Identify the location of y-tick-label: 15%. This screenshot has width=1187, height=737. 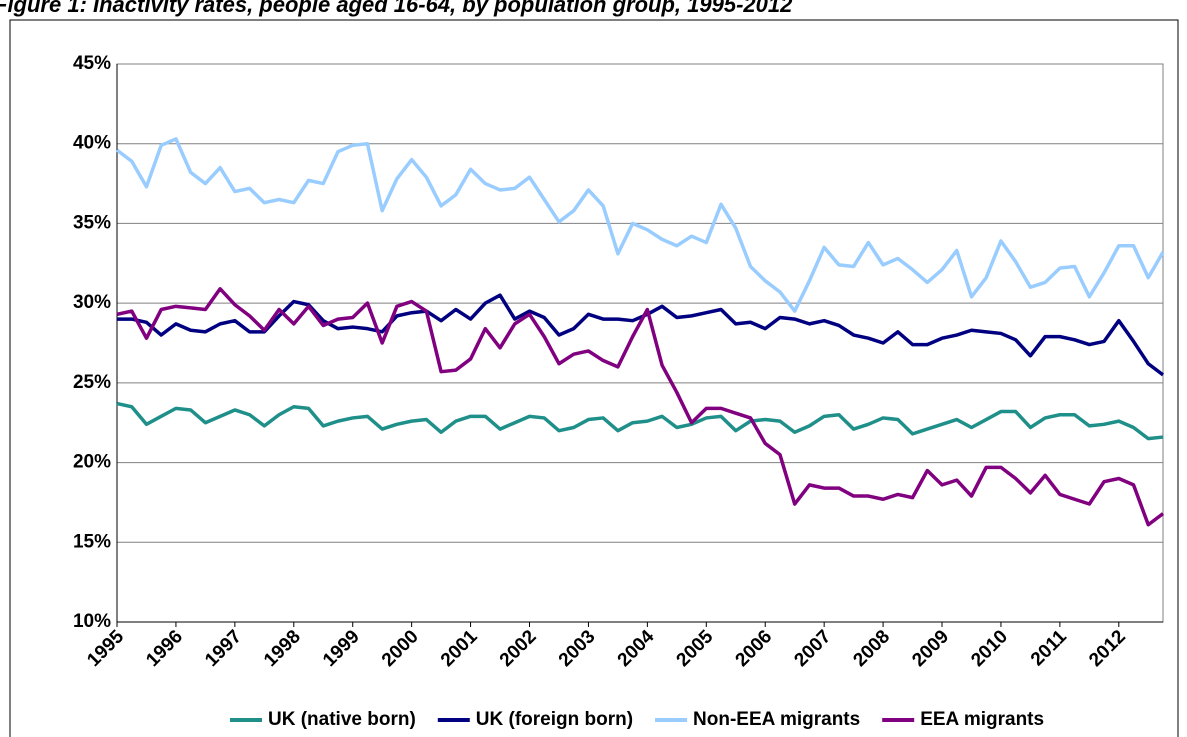
(92, 541).